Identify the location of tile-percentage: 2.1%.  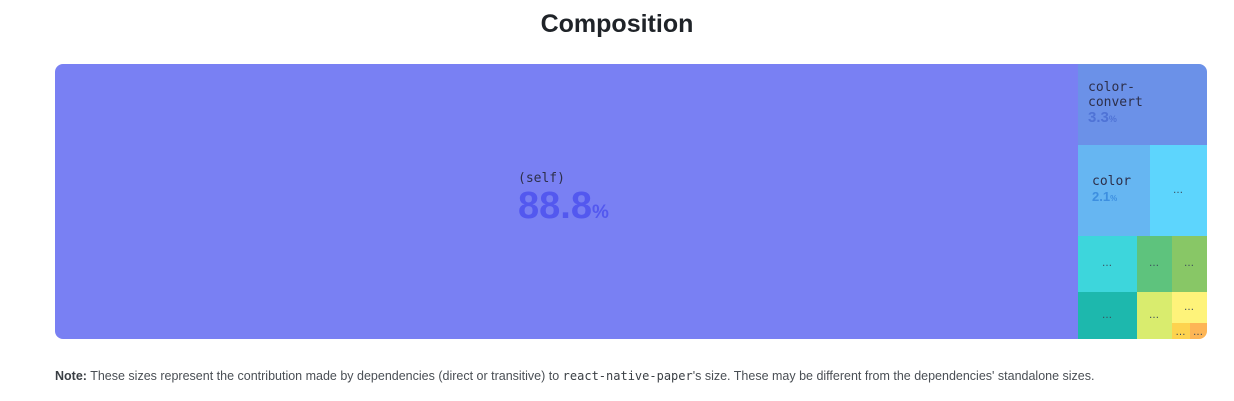
(1111, 197).